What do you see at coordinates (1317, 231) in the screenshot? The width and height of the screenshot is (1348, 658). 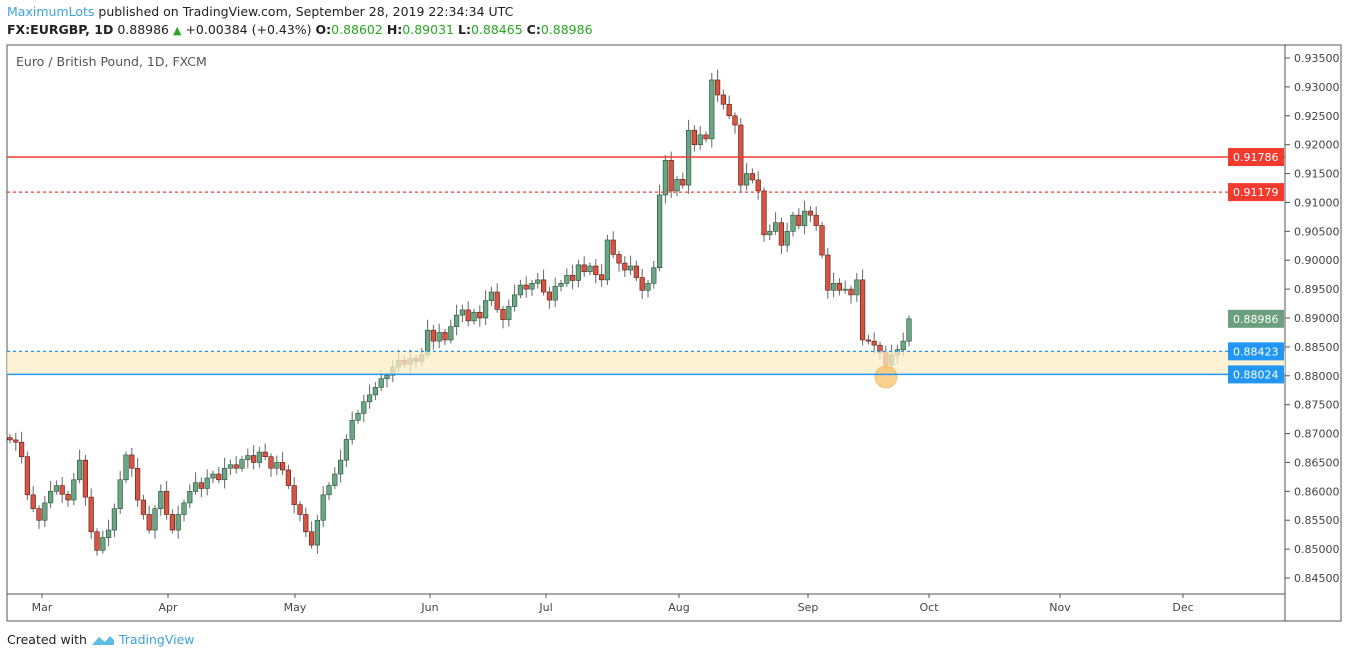 I see `price-tick-label: 0.90500` at bounding box center [1317, 231].